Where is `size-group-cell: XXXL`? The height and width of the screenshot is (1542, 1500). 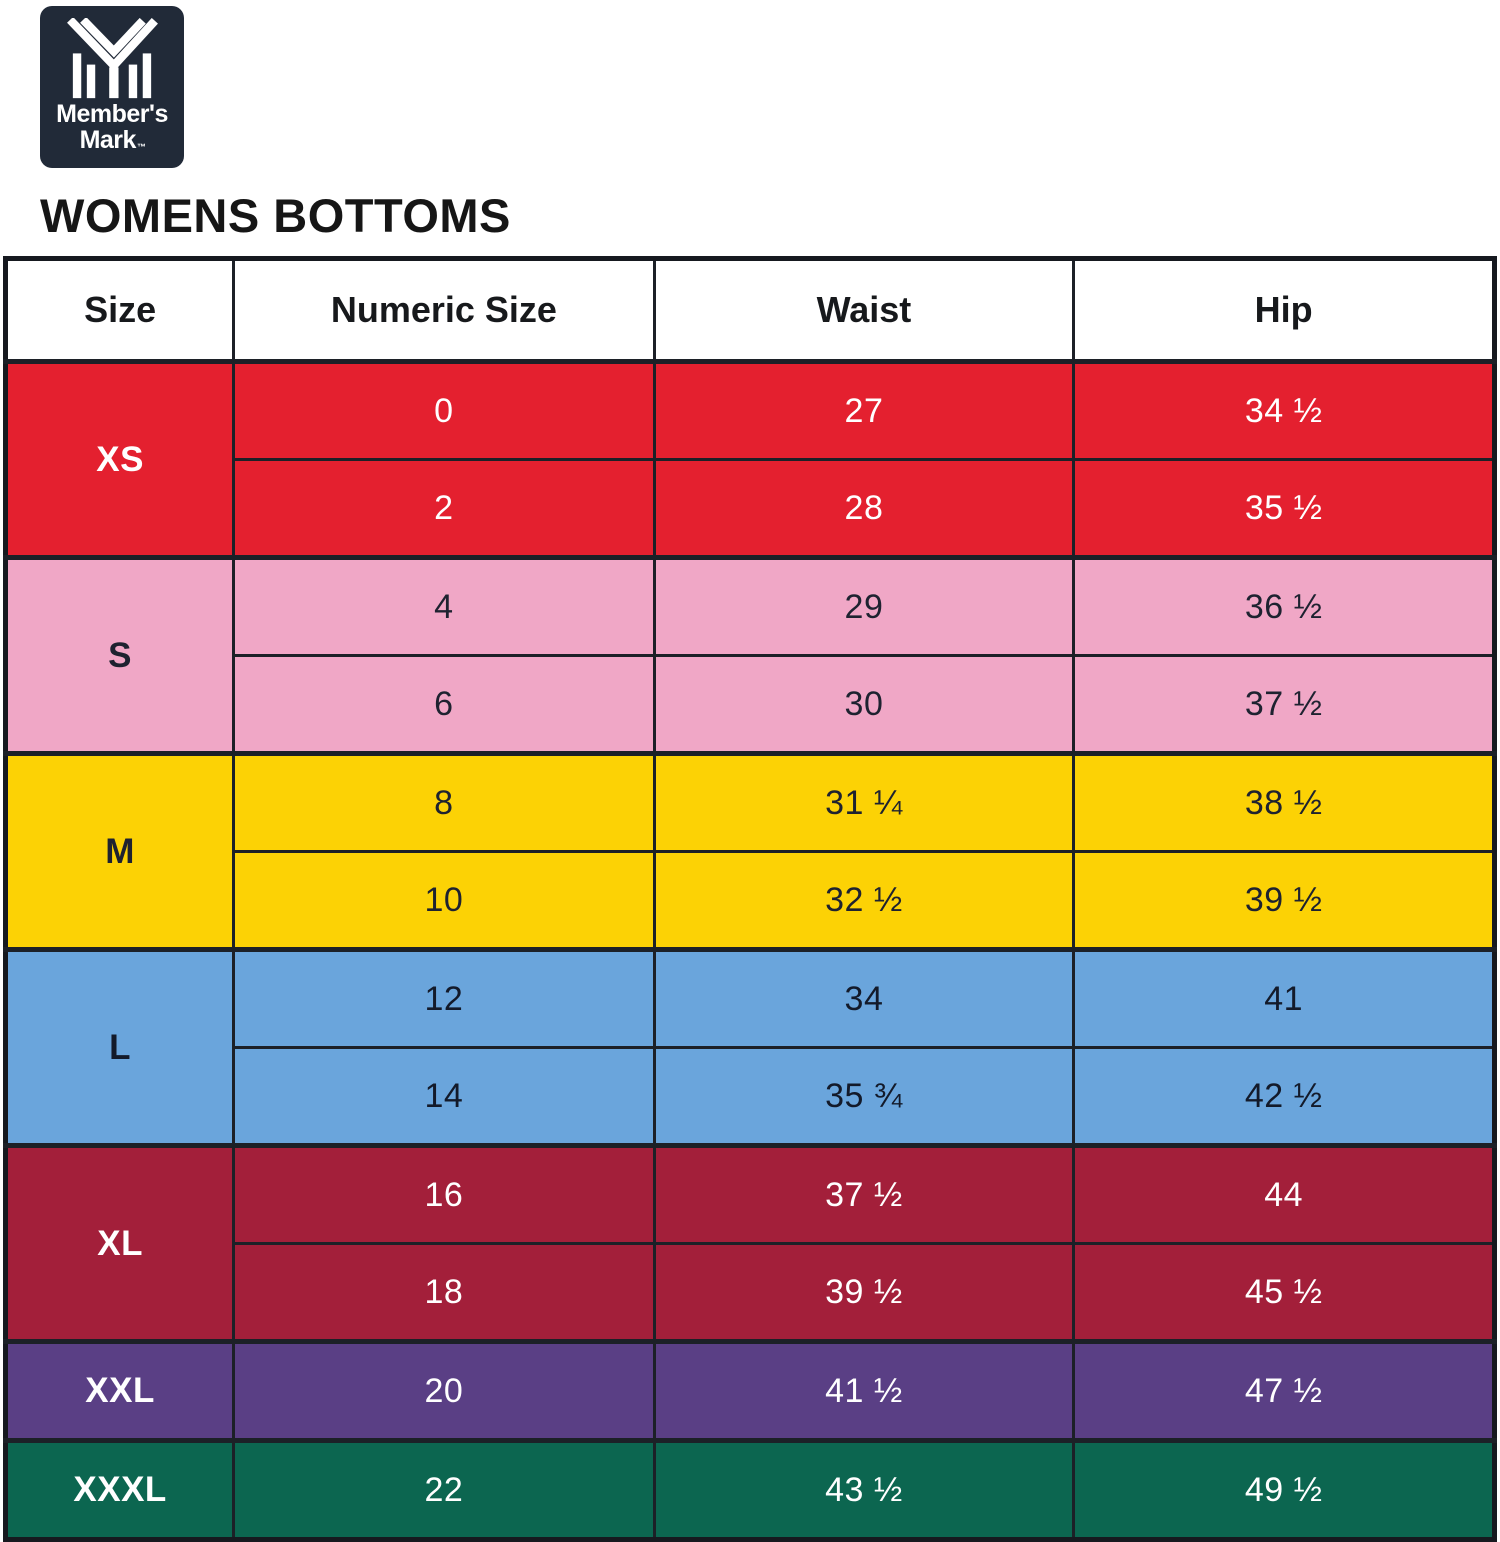
size-group-cell: XXXL is located at coordinates (119, 1489).